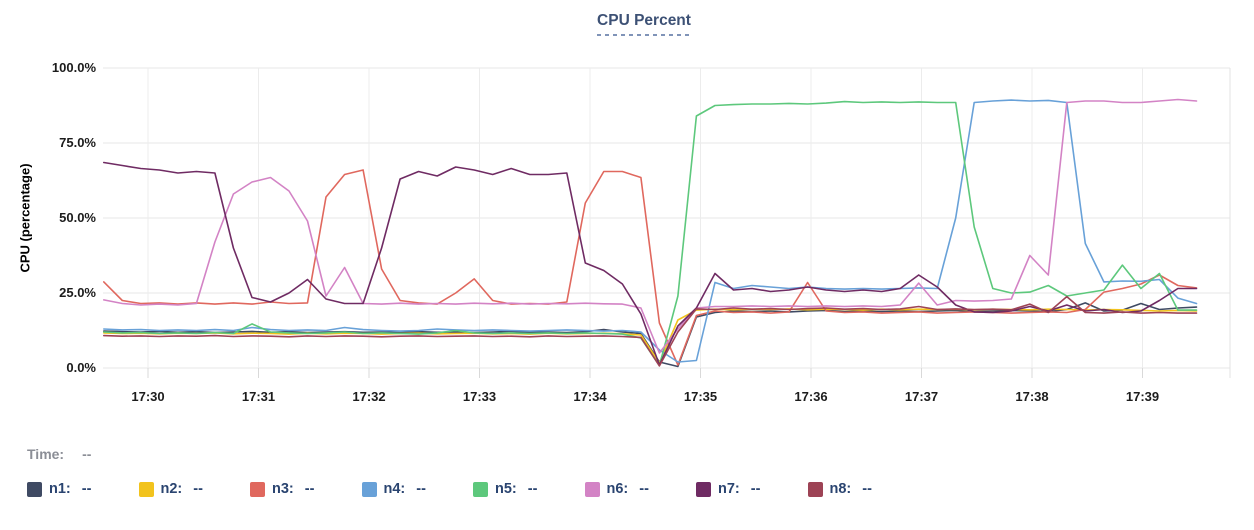  I want to click on legend-item-n8: n8: --, so click(839, 489).